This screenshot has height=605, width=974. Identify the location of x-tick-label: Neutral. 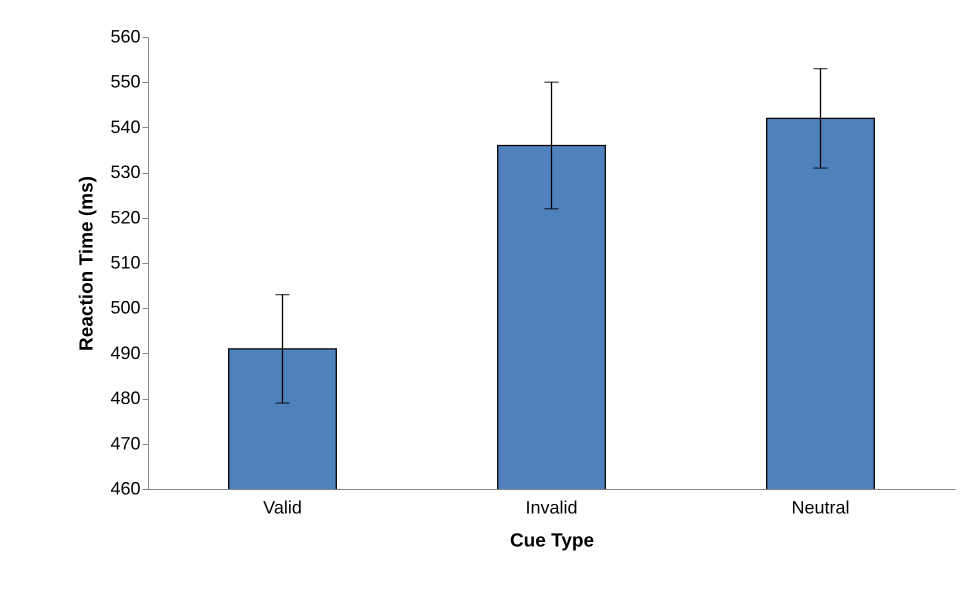
(820, 508).